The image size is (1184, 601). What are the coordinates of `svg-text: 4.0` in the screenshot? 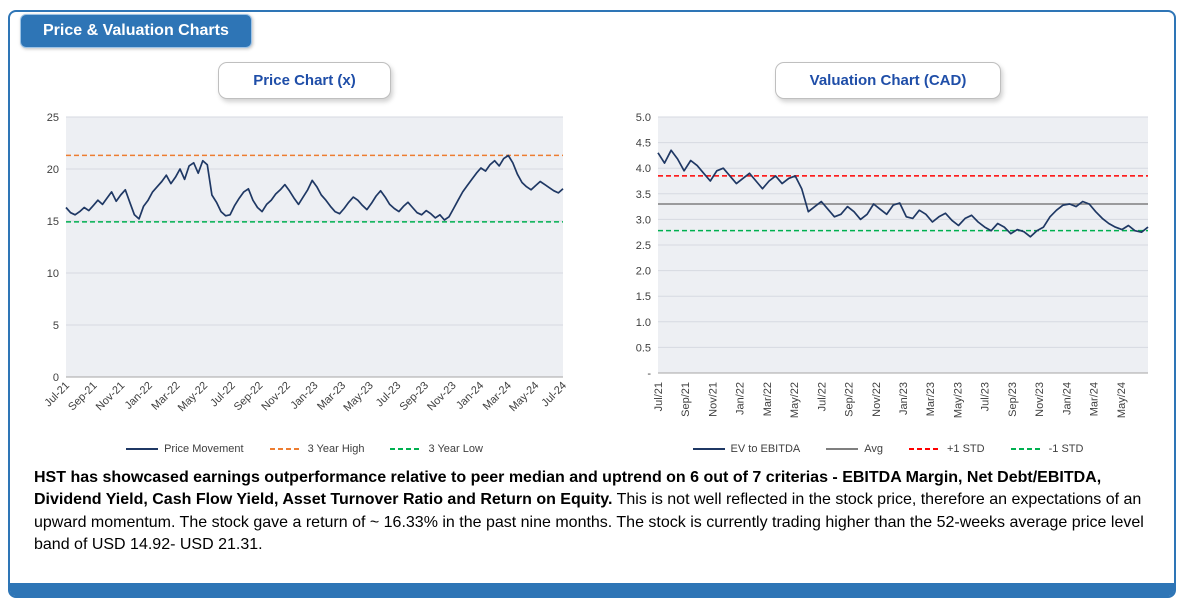 It's located at (643, 169).